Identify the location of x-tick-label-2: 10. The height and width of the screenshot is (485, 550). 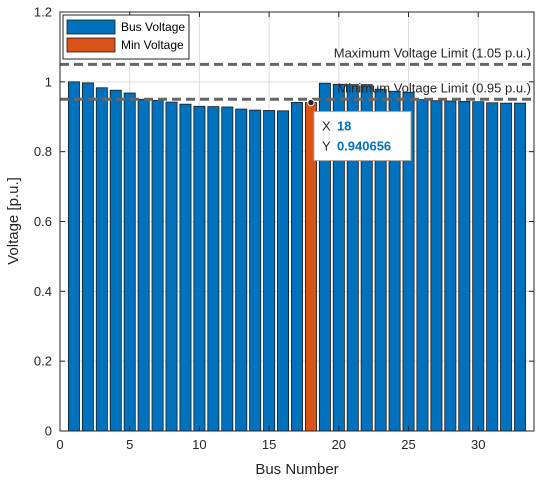
(199, 444).